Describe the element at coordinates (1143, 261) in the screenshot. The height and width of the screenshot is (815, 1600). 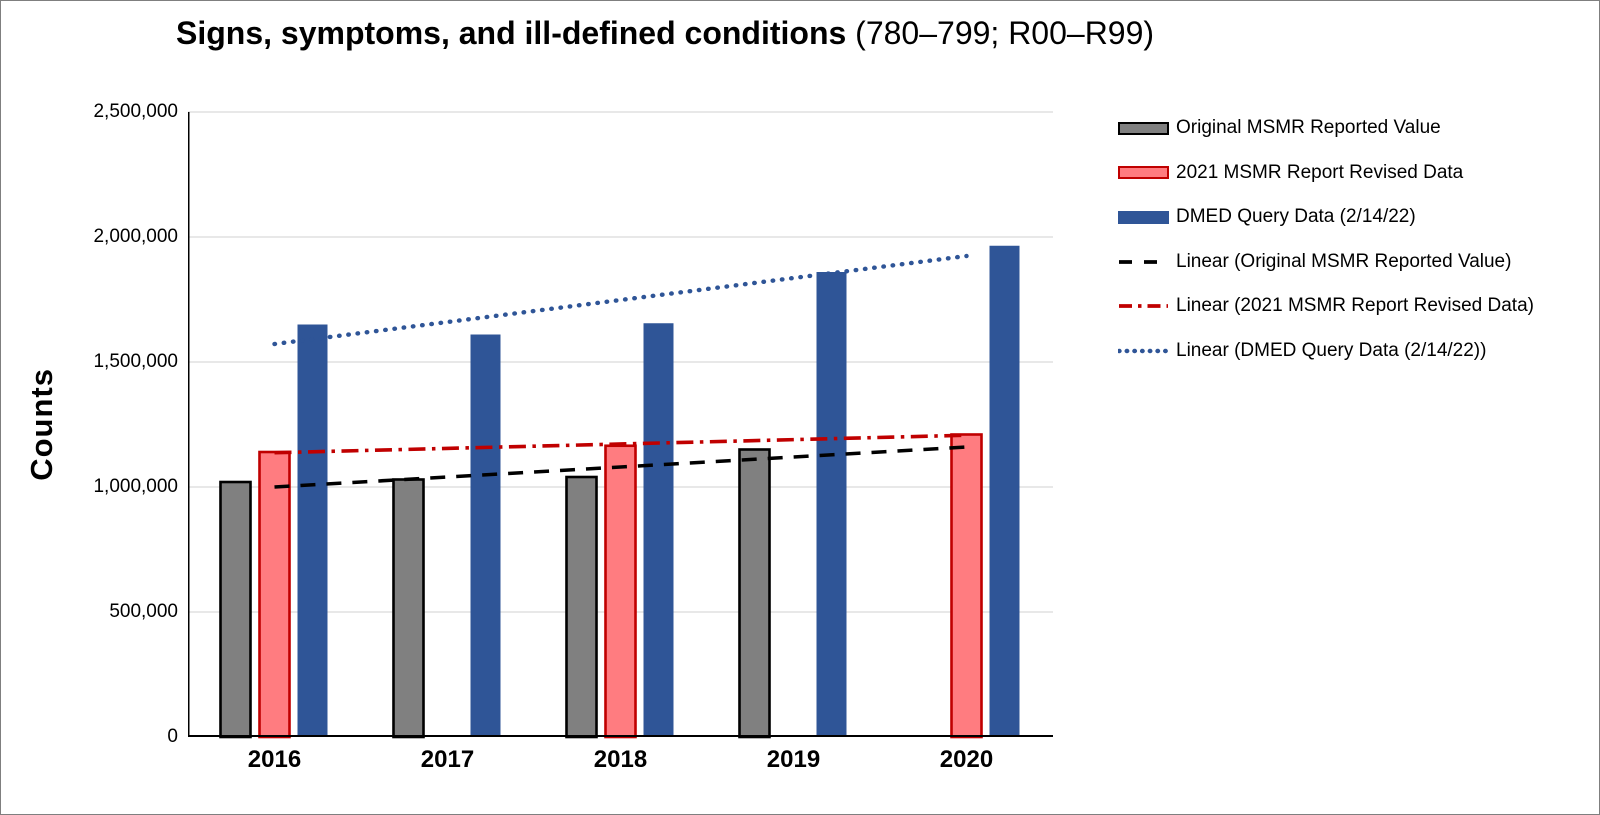
I see `legend-dashed-line-icon` at that location.